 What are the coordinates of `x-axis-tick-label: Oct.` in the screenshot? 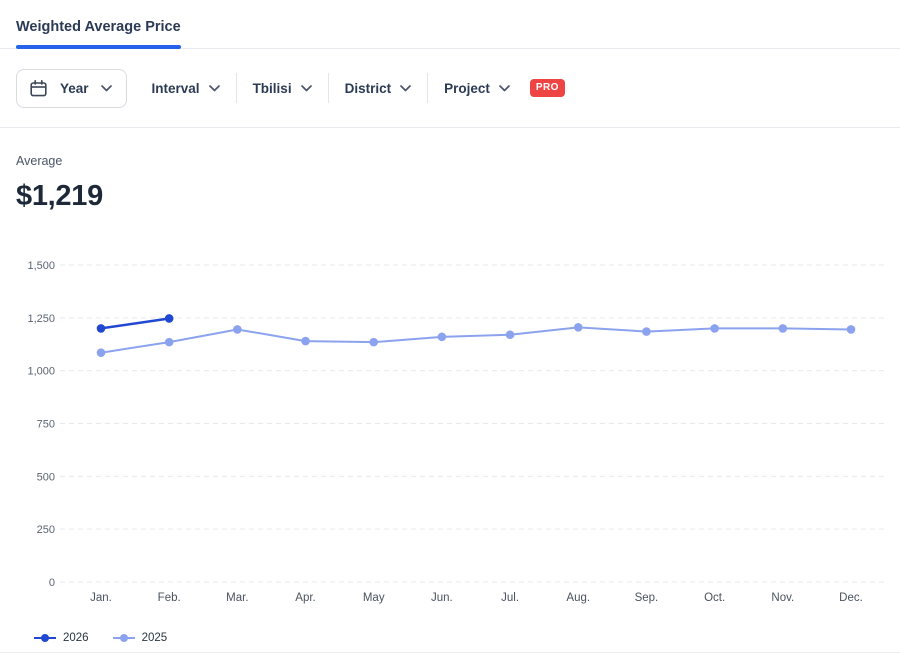 It's located at (714, 598).